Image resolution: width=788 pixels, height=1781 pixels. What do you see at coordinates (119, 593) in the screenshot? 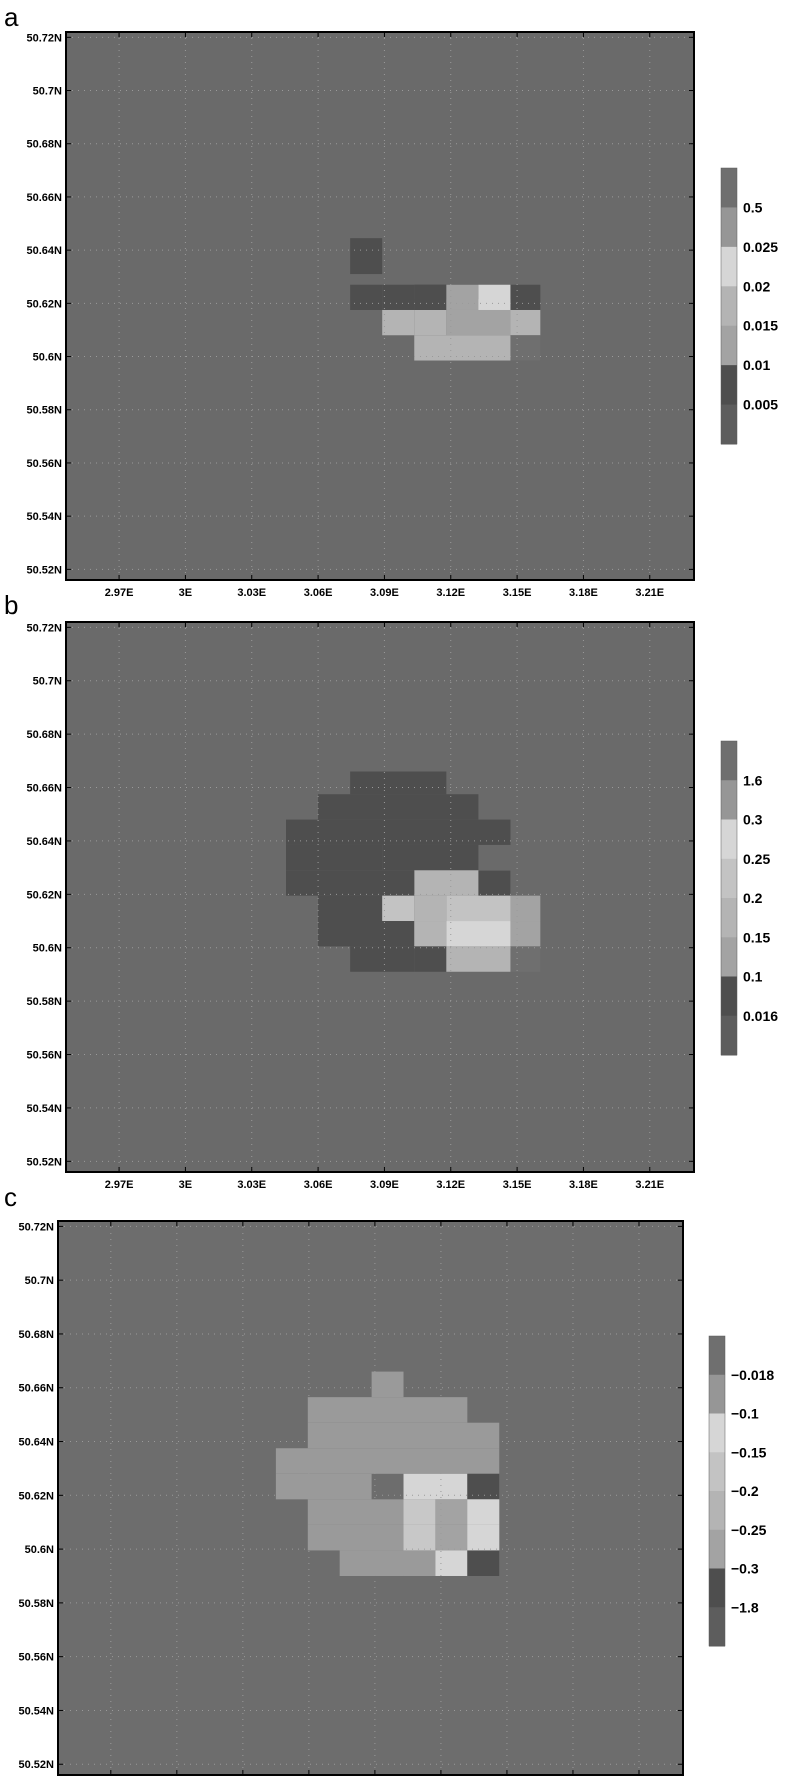
I see `x-tick-label: 2.97E` at bounding box center [119, 593].